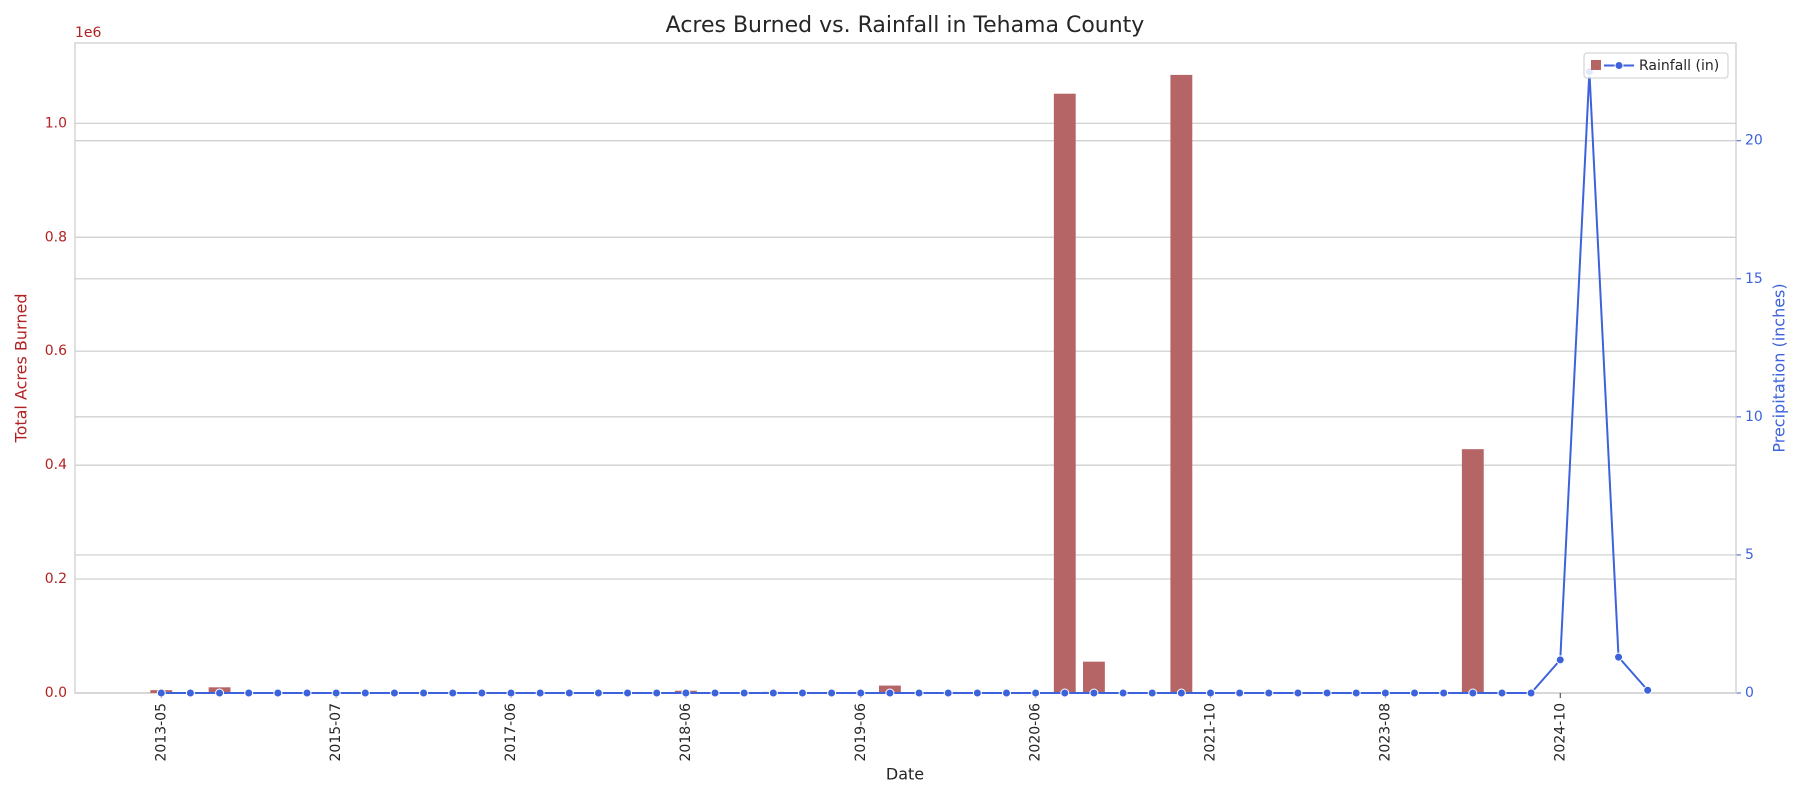 The image size is (1800, 800). What do you see at coordinates (905, 774) in the screenshot?
I see `x-axis-label: Date` at bounding box center [905, 774].